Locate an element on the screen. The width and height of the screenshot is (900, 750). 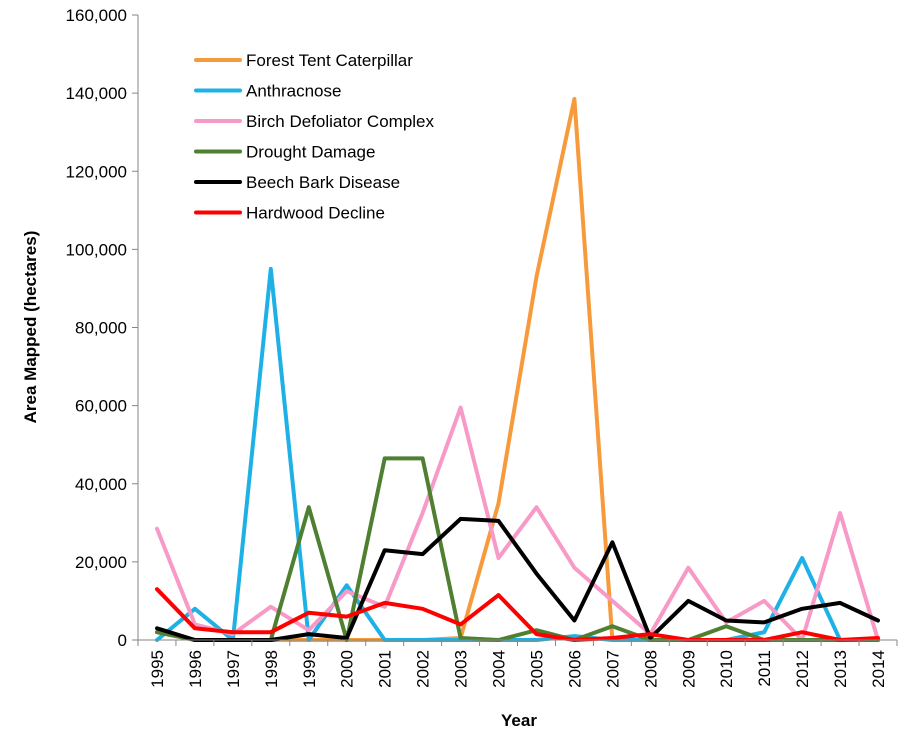
y-tick-label: 140,000 is located at coordinates (96, 93).